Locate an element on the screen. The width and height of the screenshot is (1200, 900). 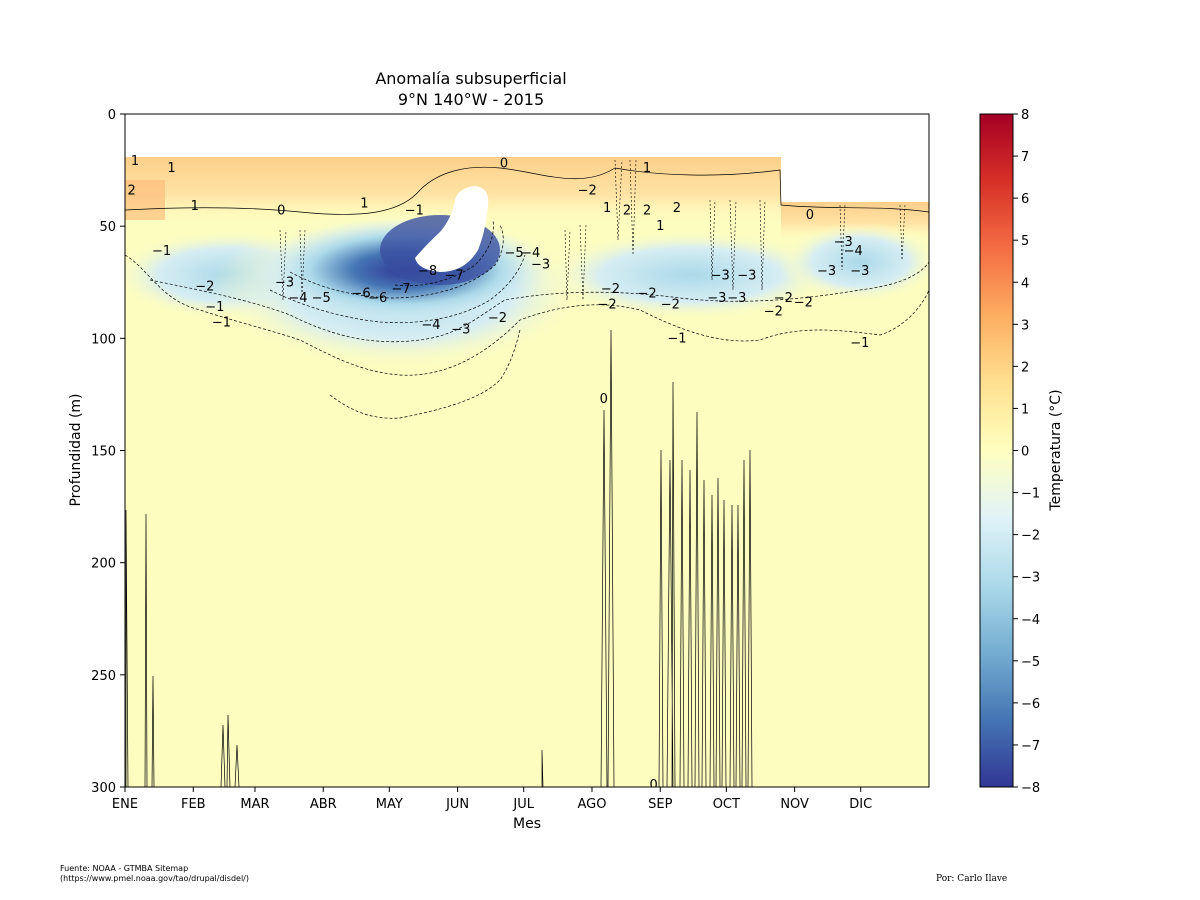
y-axis-title: Profundidad (m) is located at coordinates (76, 449).